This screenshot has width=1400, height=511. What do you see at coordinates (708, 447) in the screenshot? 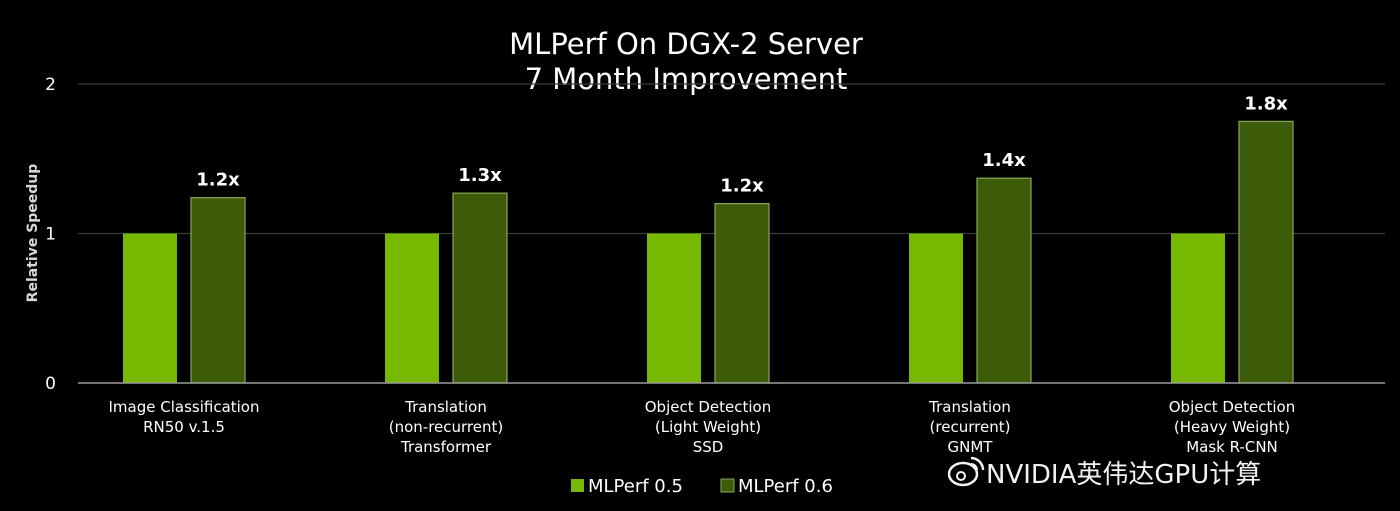
I see `category-label: SSD` at bounding box center [708, 447].